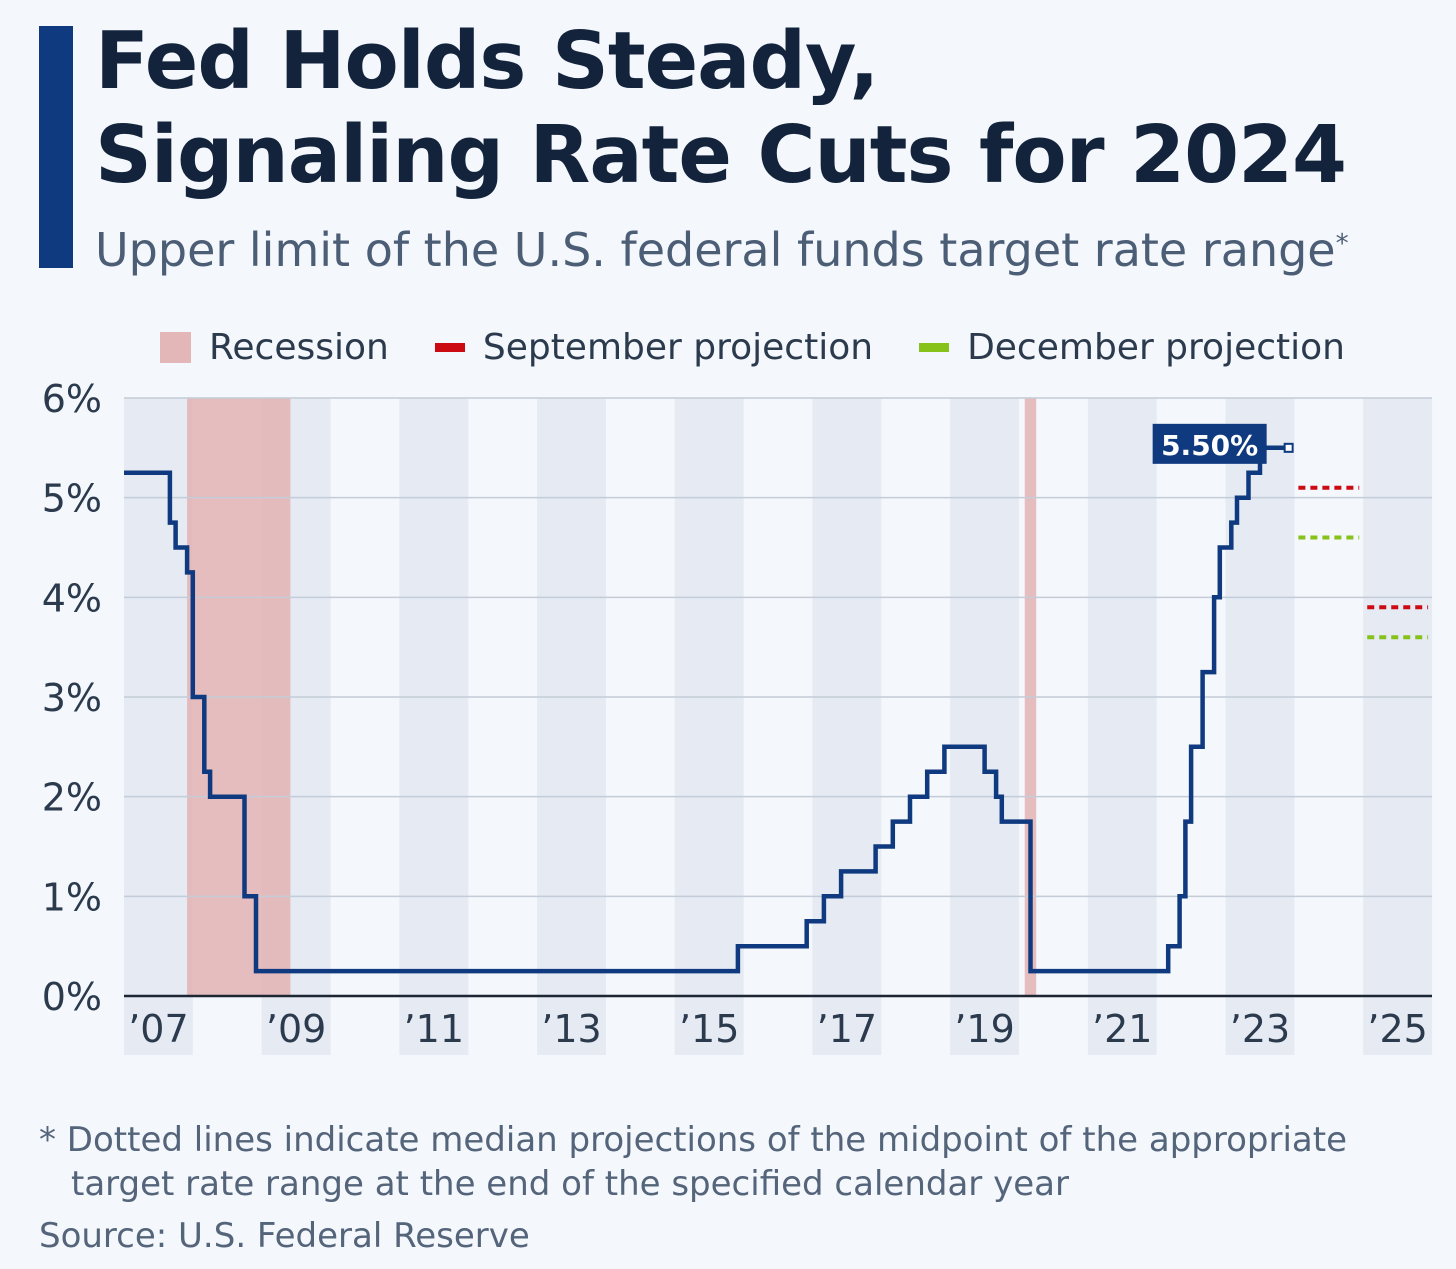 Image resolution: width=1456 pixels, height=1269 pixels. I want to click on y-tick-label-5: 5%, so click(72, 499).